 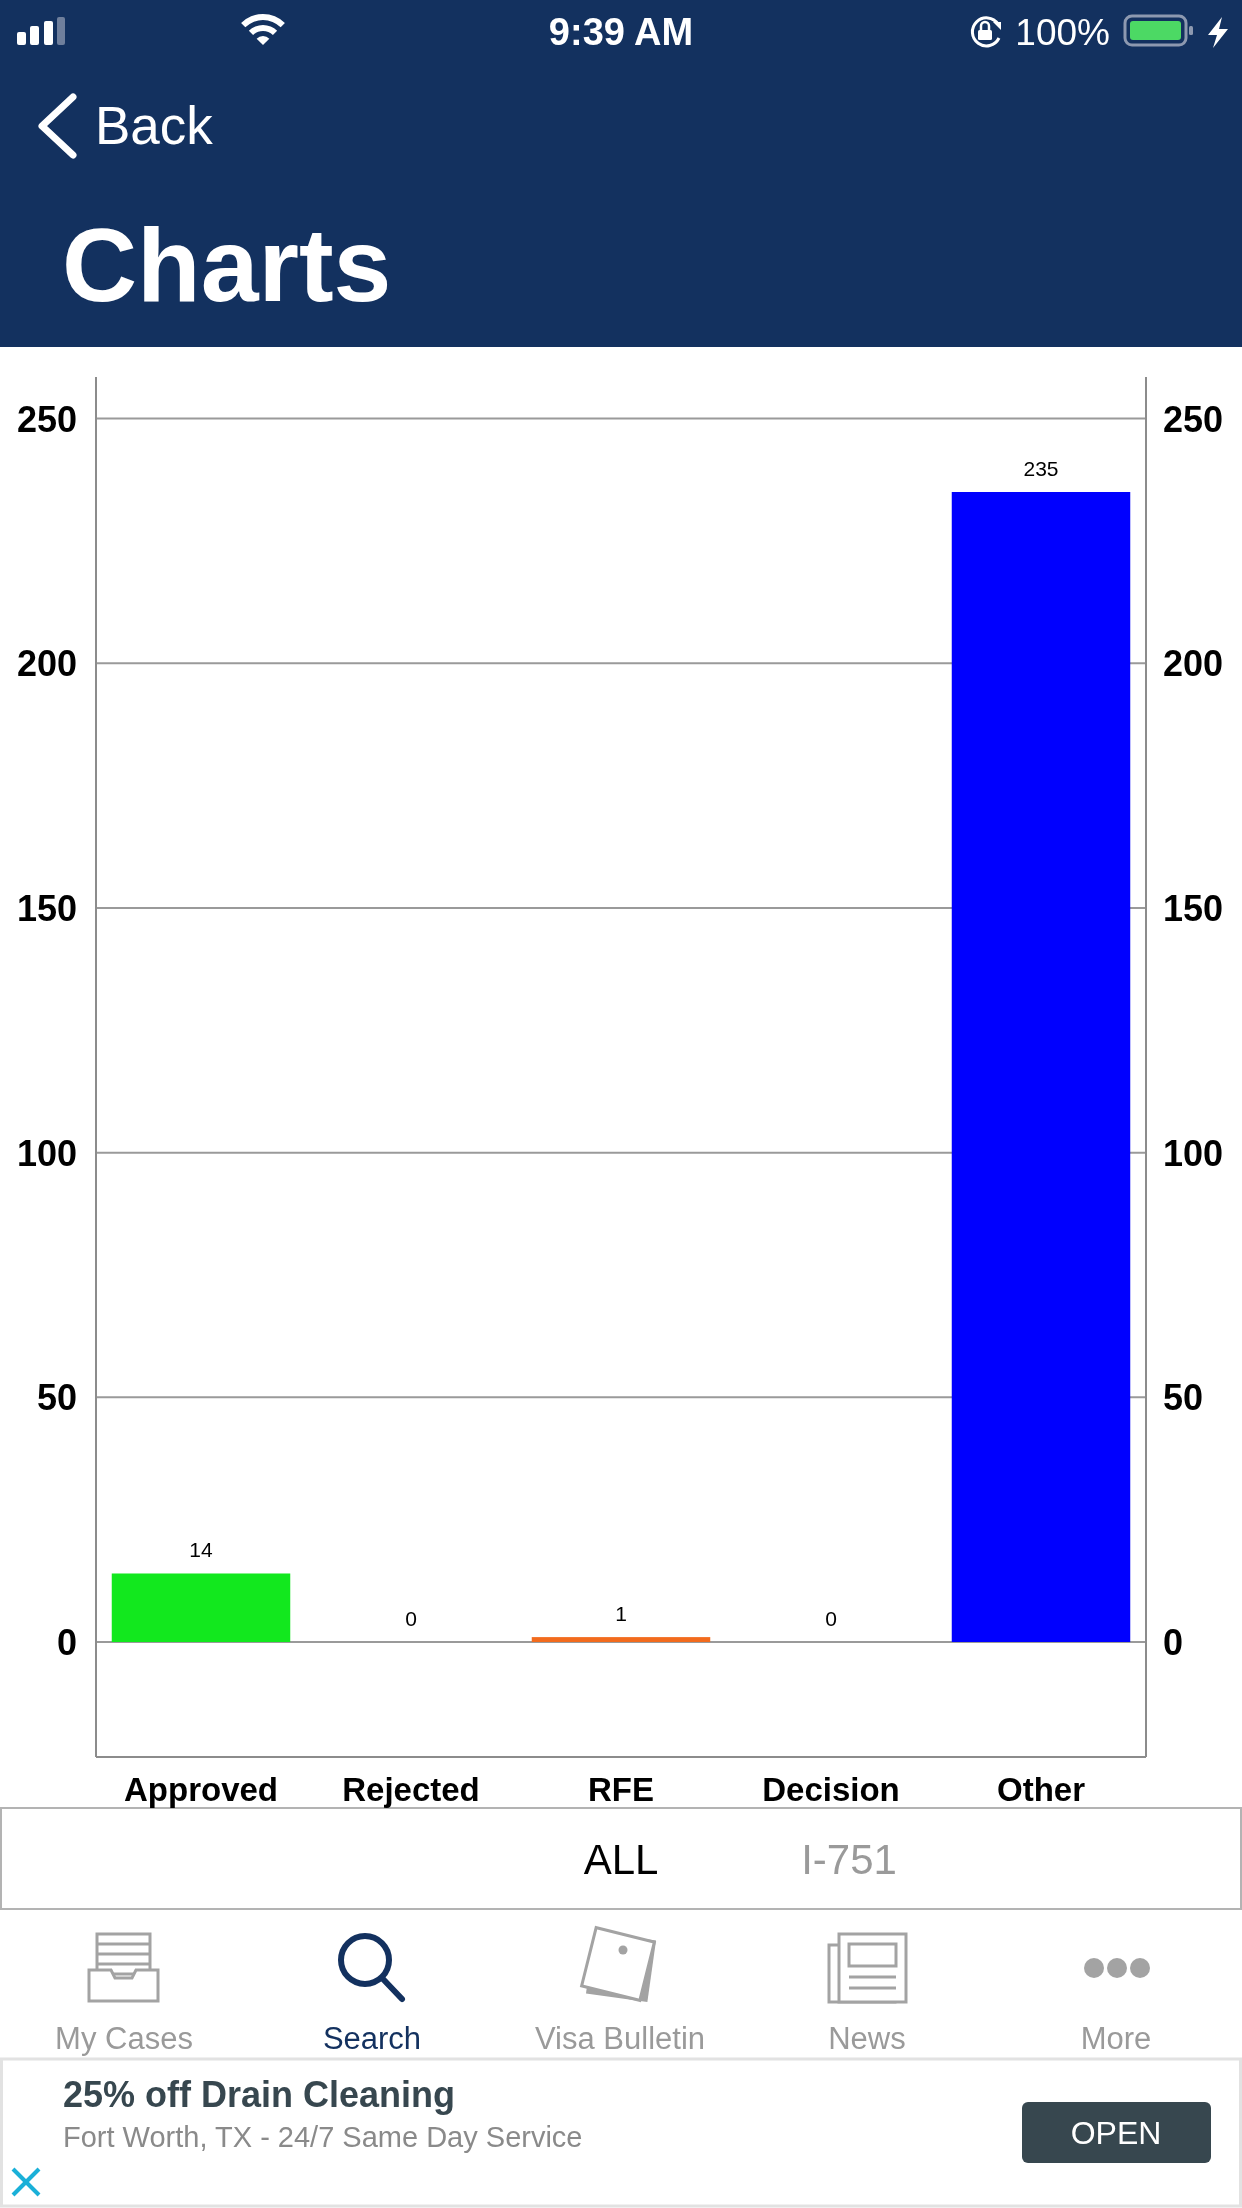 What do you see at coordinates (621, 1859) in the screenshot?
I see `text: ALL` at bounding box center [621, 1859].